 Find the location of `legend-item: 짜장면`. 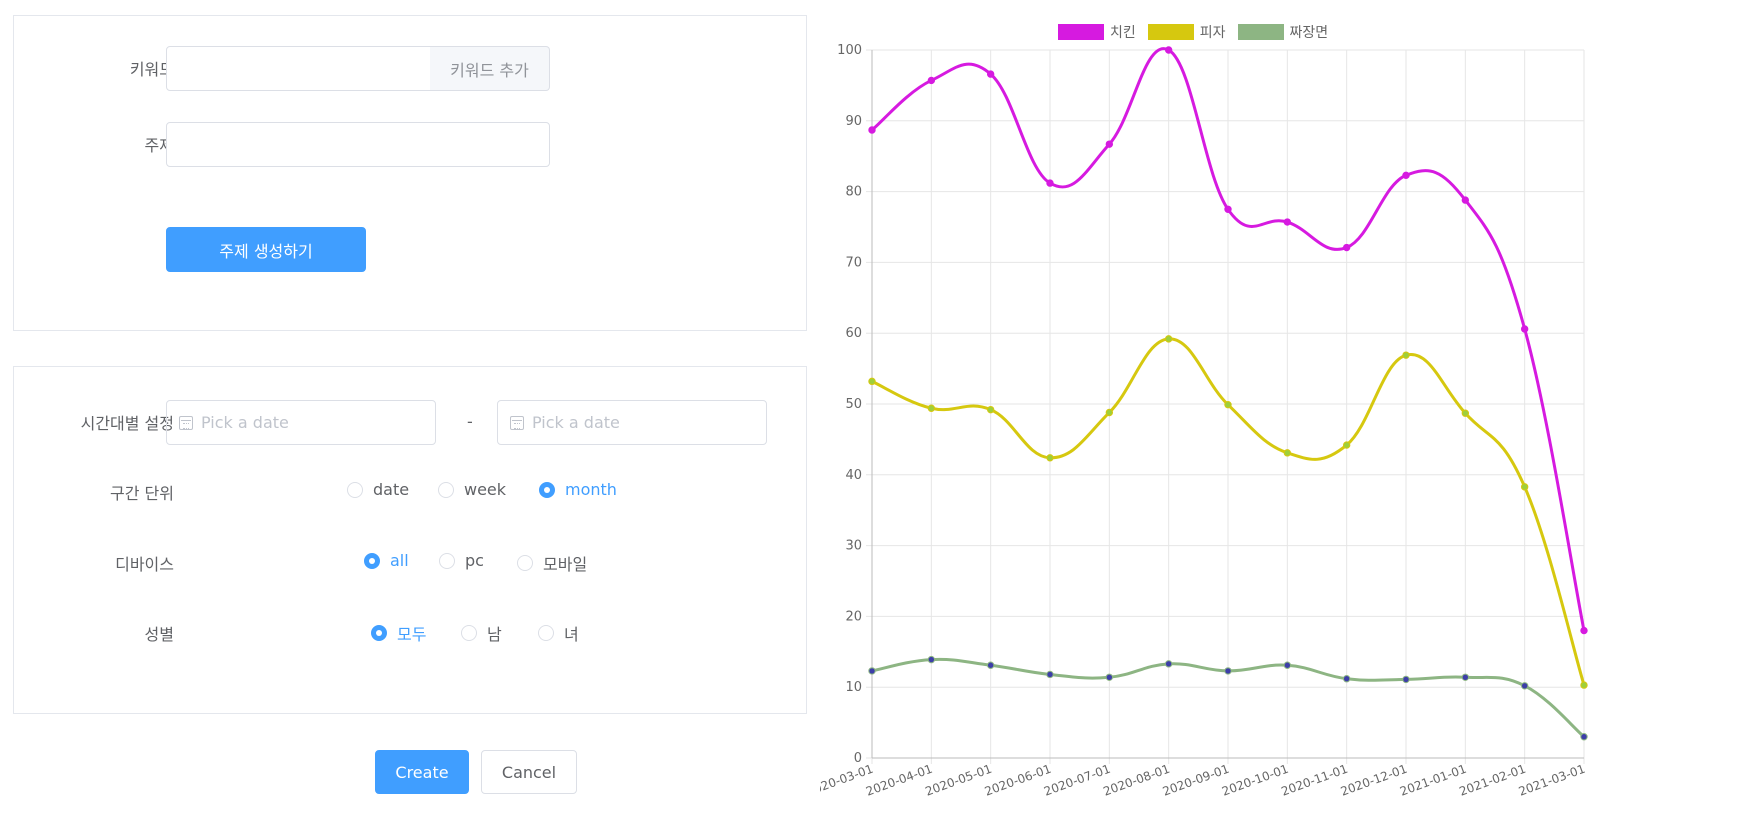

legend-item: 짜장면 is located at coordinates (1283, 32).